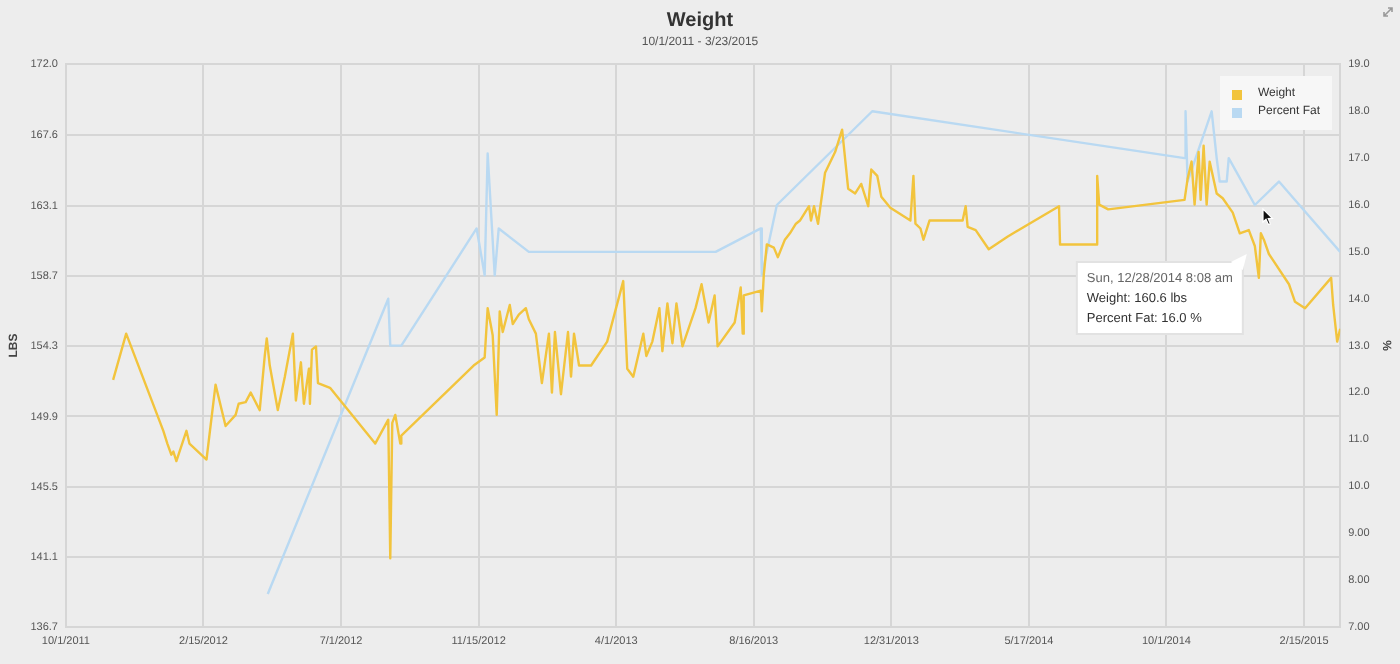  I want to click on chart-title: Weight, so click(700, 20).